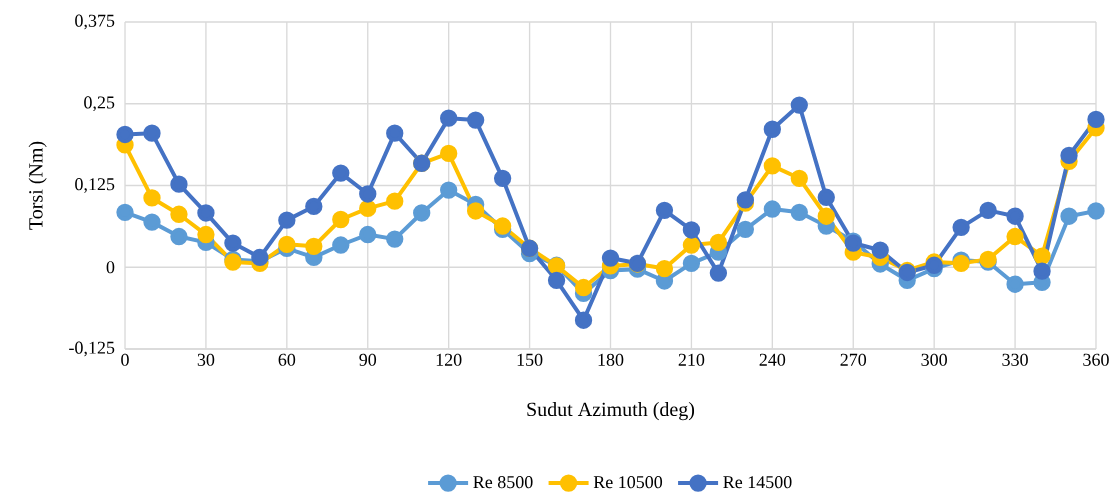  What do you see at coordinates (611, 411) in the screenshot?
I see `x-axis-title: Sudut Azimuth (deg)` at bounding box center [611, 411].